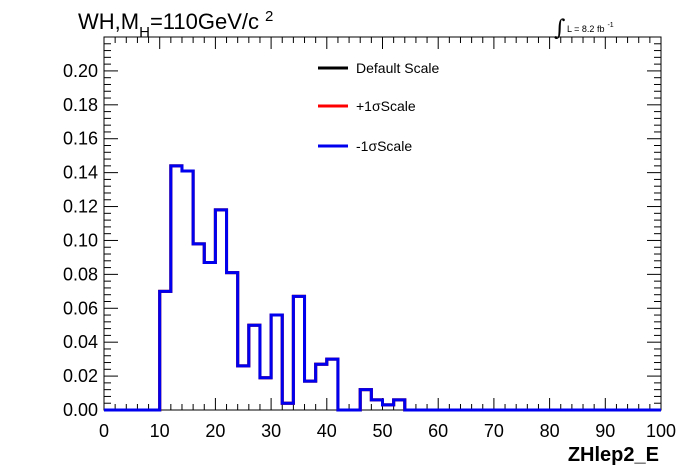 Image resolution: width=696 pixels, height=472 pixels. Describe the element at coordinates (108, 21) in the screenshot. I see `title-main: WH,M` at that location.